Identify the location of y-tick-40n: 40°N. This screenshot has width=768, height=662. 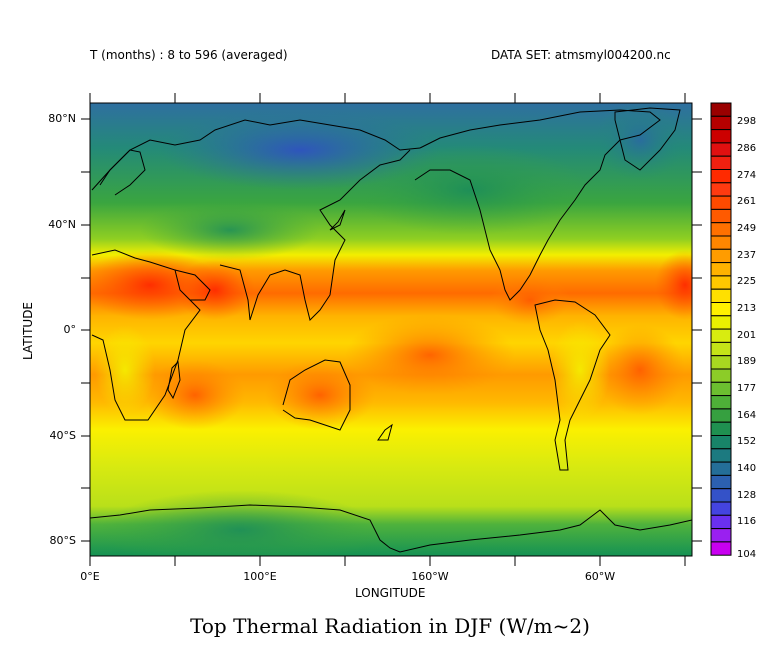
(62, 224).